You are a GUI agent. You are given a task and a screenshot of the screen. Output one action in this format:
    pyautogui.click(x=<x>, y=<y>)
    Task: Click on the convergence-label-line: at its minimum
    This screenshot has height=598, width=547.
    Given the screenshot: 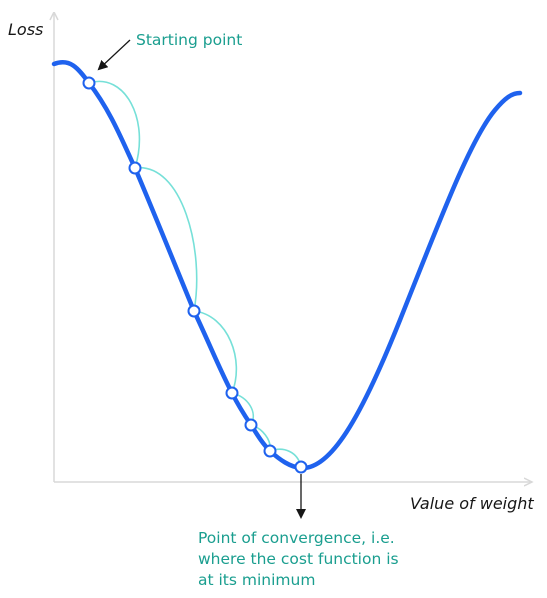 What is the action you would take?
    pyautogui.click(x=298, y=580)
    